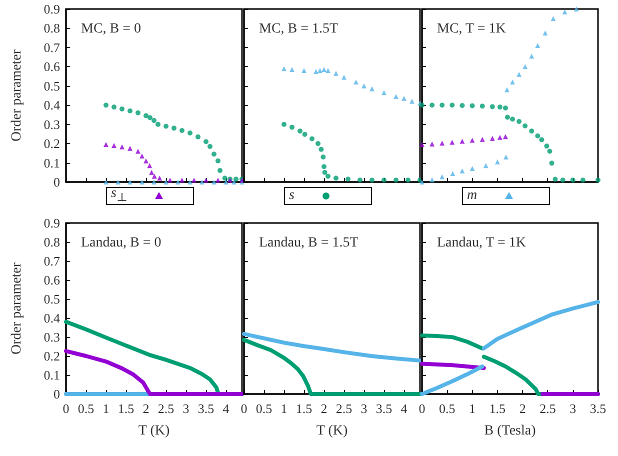 The width and height of the screenshot is (618, 456). Describe the element at coordinates (154, 431) in the screenshot. I see `x-axis-title: T (K)` at that location.